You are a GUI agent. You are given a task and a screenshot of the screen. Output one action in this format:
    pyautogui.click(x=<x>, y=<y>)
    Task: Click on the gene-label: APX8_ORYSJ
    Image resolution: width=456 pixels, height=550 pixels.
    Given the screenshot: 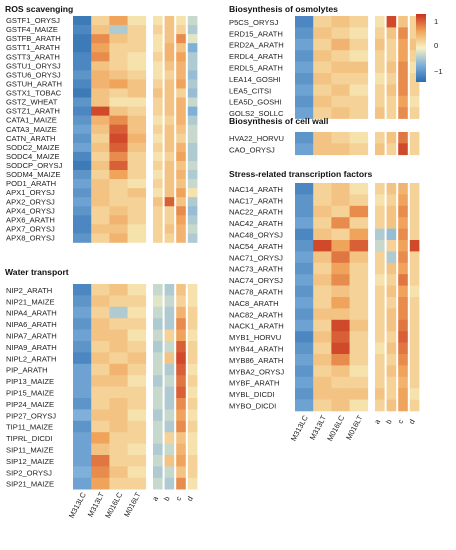 What is the action you would take?
    pyautogui.click(x=30, y=238)
    